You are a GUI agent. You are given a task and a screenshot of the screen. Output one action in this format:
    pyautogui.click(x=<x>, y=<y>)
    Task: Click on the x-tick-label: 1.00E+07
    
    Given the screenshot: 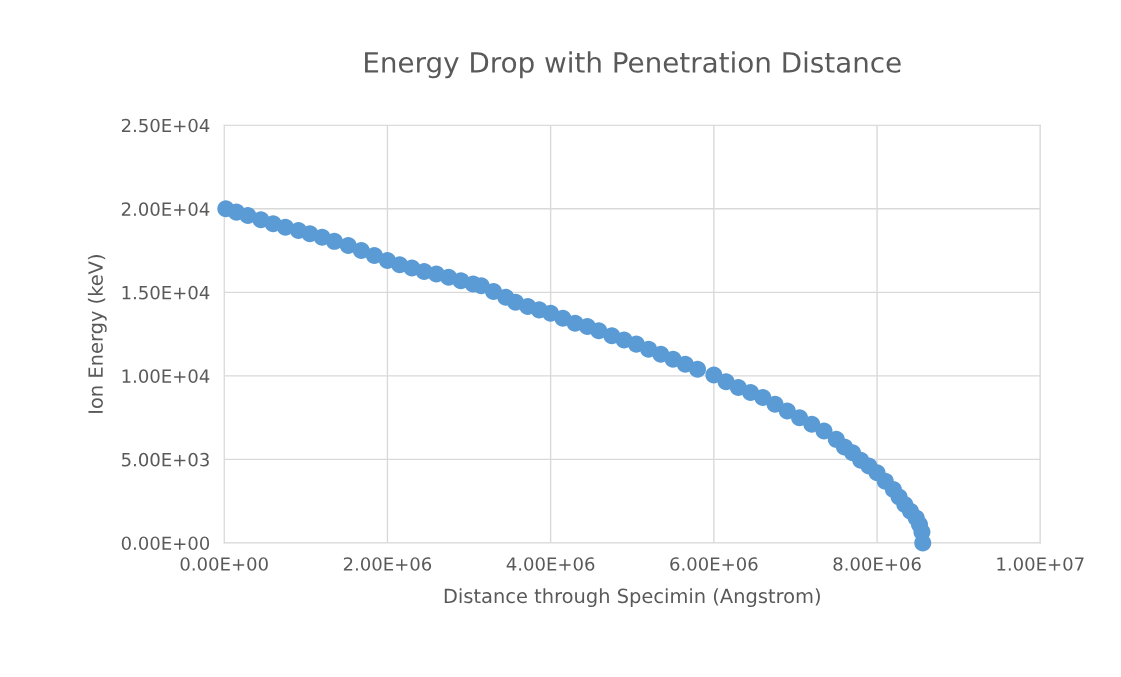 What is the action you would take?
    pyautogui.click(x=1040, y=564)
    